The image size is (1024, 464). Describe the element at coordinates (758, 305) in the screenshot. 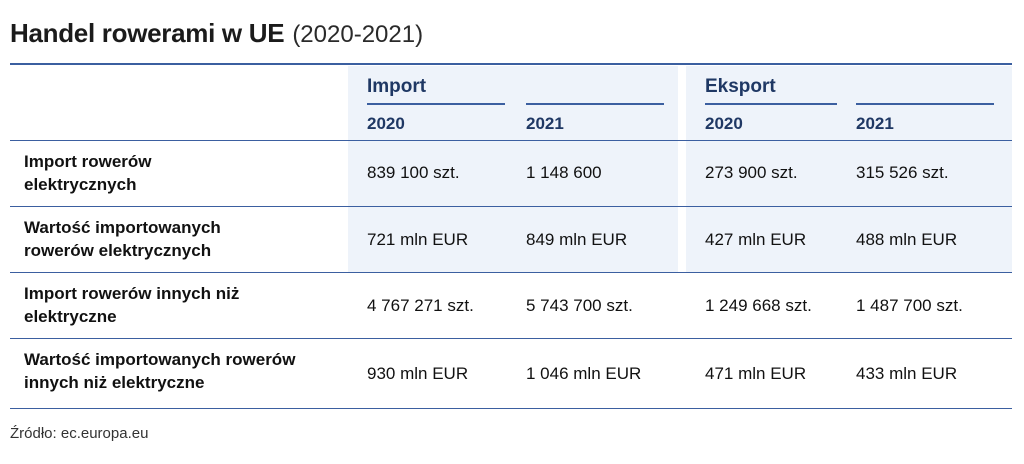

I see `table-cell: 1 249 668 szt.` at that location.